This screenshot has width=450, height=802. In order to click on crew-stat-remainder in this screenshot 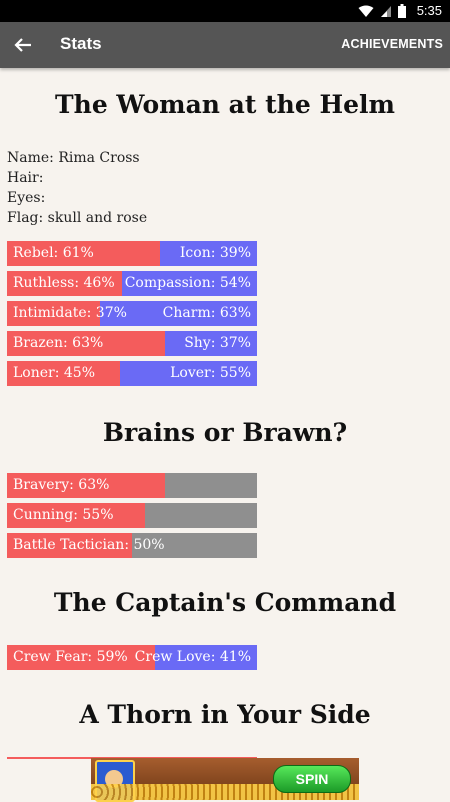, I will do `click(206, 657)`.